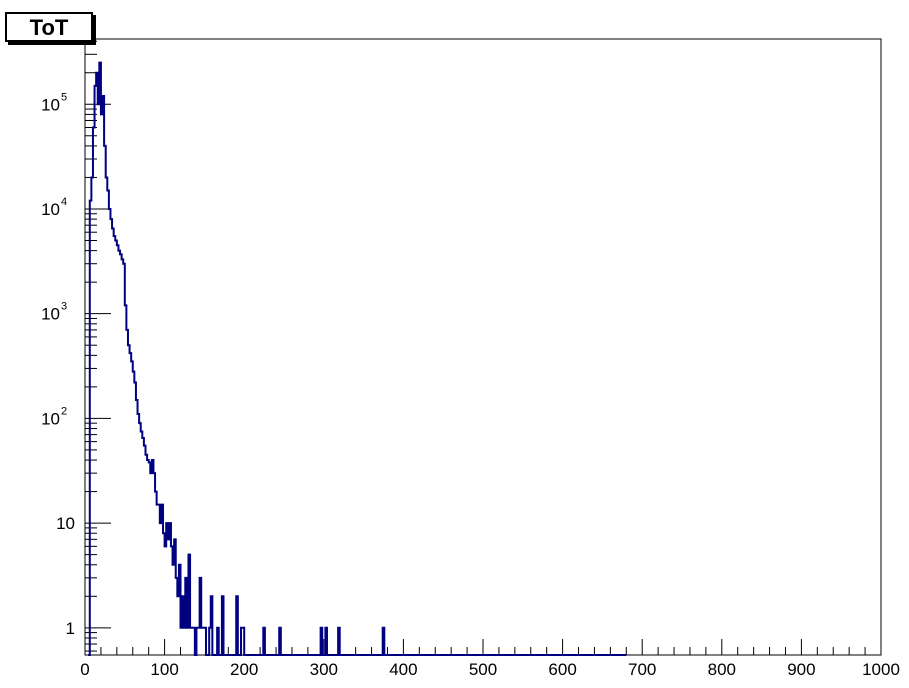  What do you see at coordinates (722, 669) in the screenshot?
I see `x-tick-label: 800` at bounding box center [722, 669].